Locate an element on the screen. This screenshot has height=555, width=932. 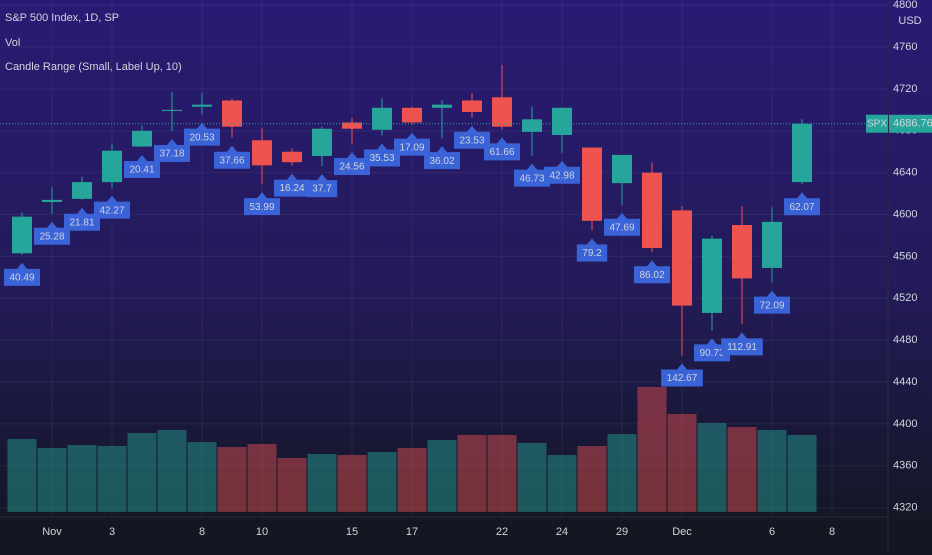
range-label: 42.98 is located at coordinates (561, 175).